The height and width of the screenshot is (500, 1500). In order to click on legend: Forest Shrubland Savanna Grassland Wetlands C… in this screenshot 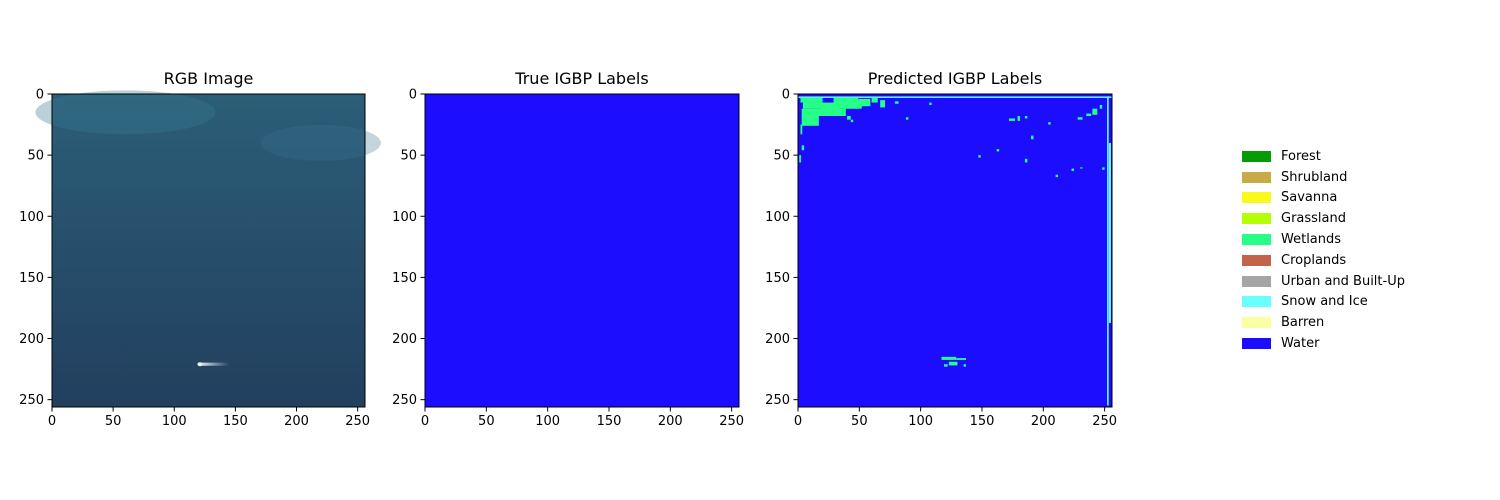, I will do `click(1323, 250)`.